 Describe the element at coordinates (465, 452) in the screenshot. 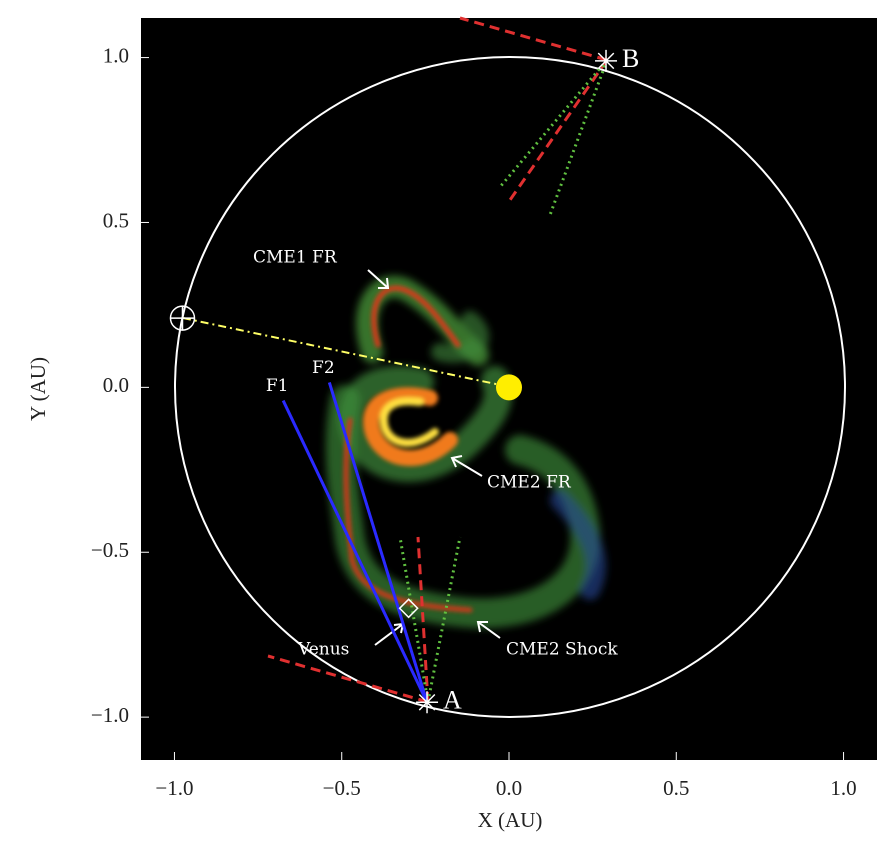

I see `cme-structures` at that location.